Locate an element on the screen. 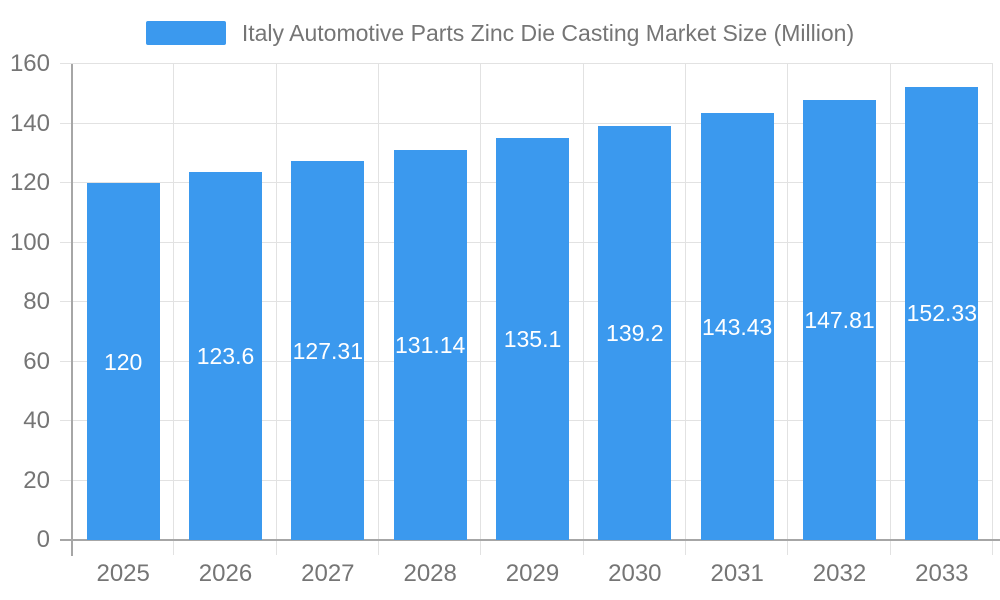  y-tick-label-140: 140 is located at coordinates (29, 123).